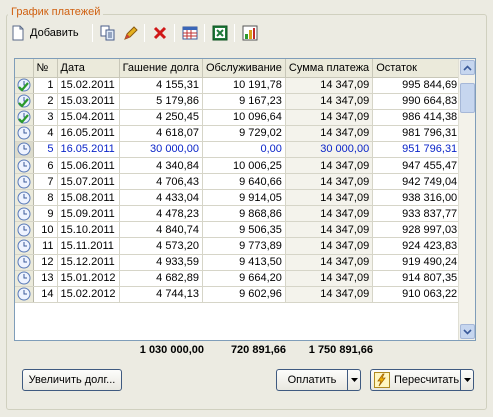 The width and height of the screenshot is (493, 417). What do you see at coordinates (45, 214) in the screenshot?
I see `cell-number: 9` at bounding box center [45, 214].